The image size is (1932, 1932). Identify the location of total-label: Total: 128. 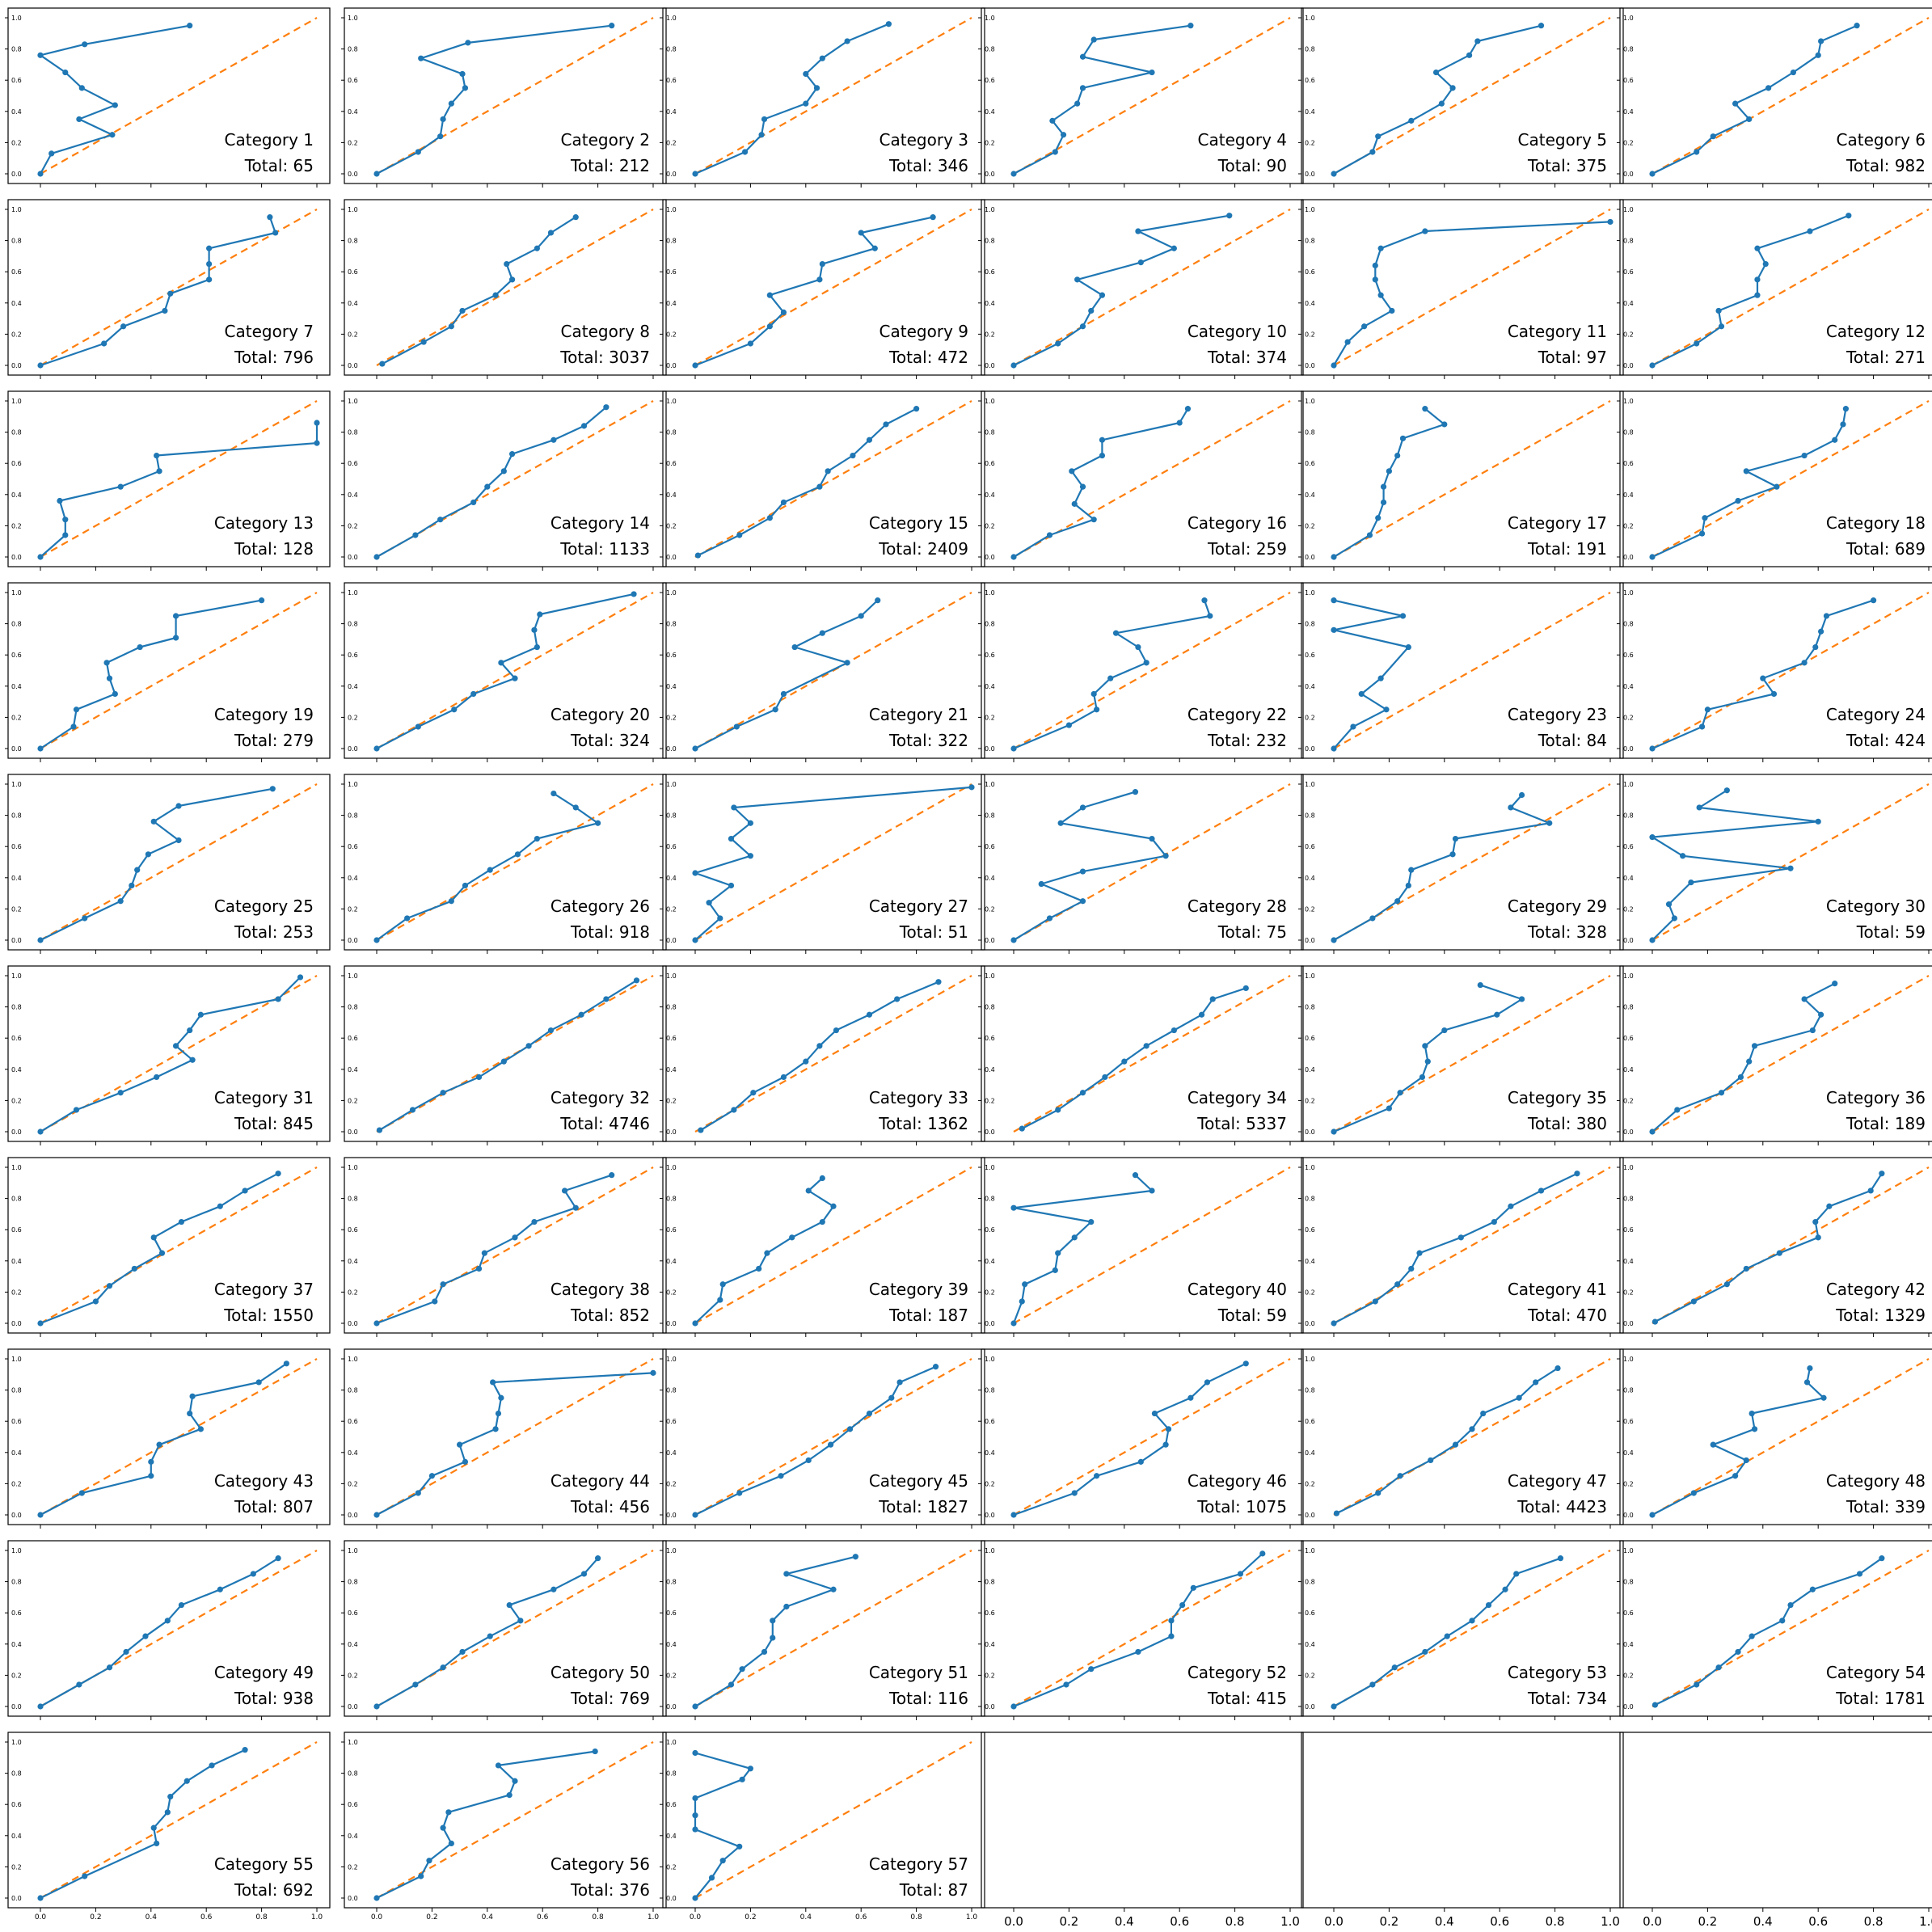
(274, 549).